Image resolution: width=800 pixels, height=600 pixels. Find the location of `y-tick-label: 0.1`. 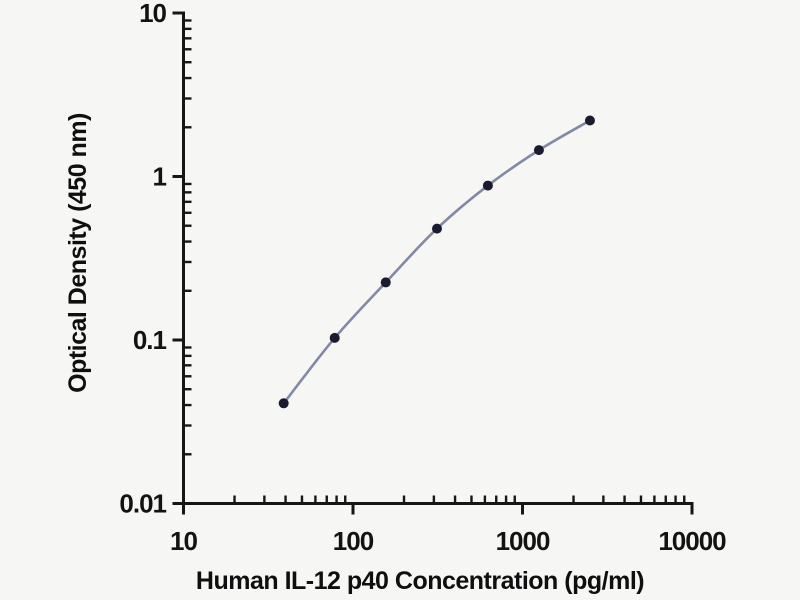

y-tick-label: 0.1 is located at coordinates (150, 340).